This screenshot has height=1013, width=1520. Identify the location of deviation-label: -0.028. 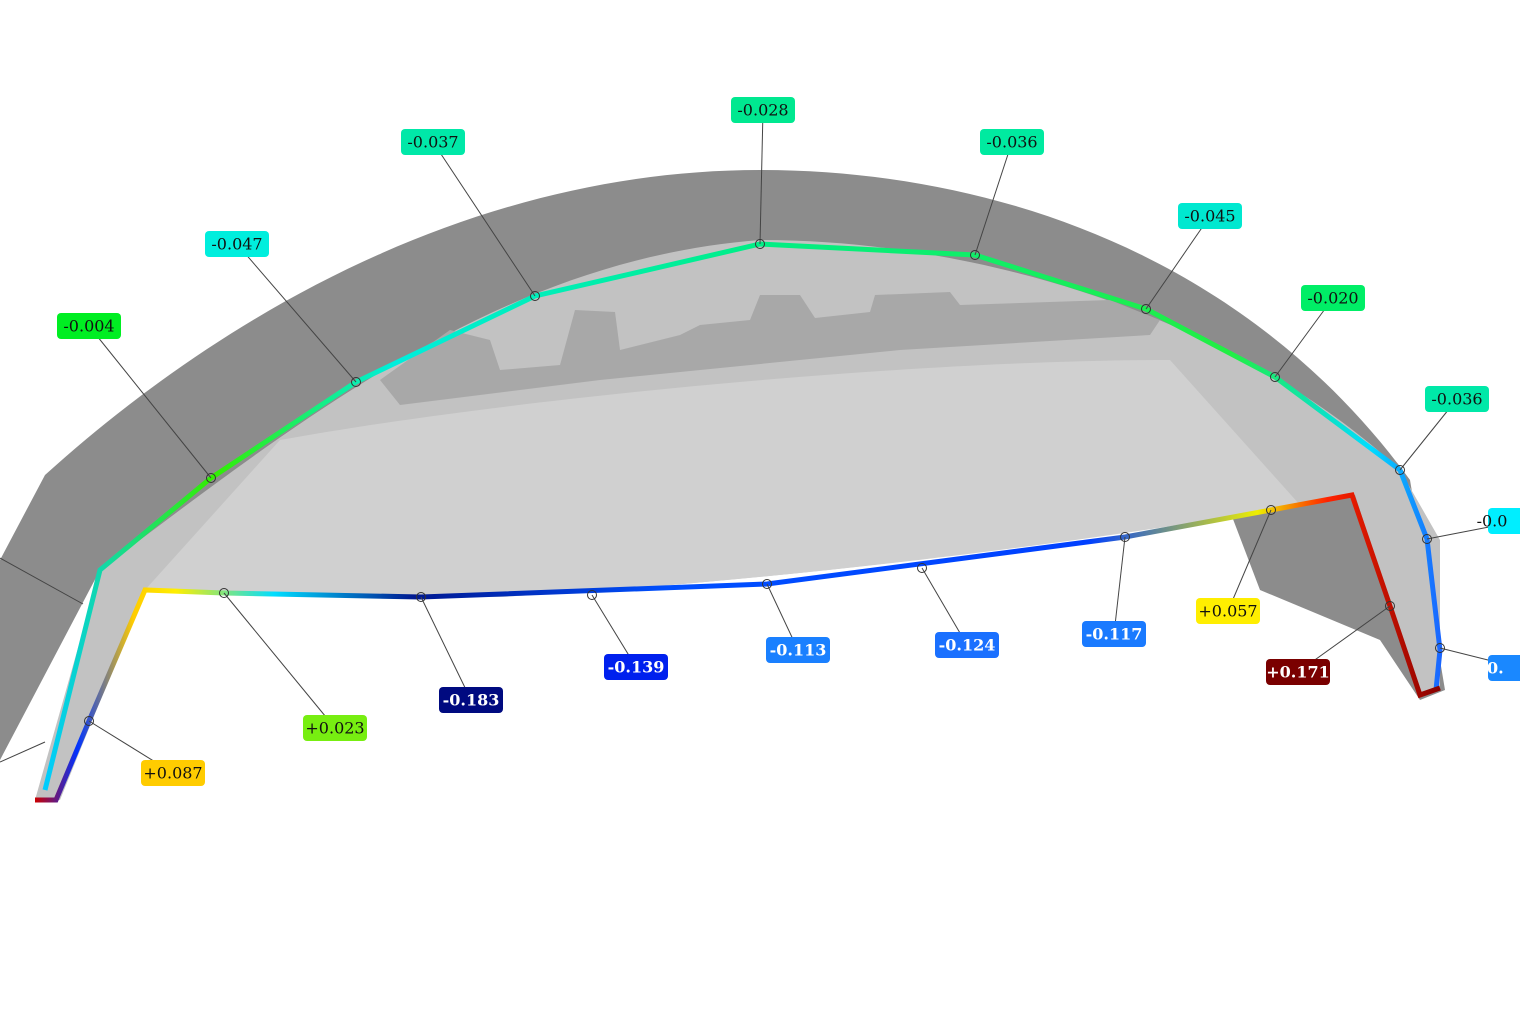
(762, 110).